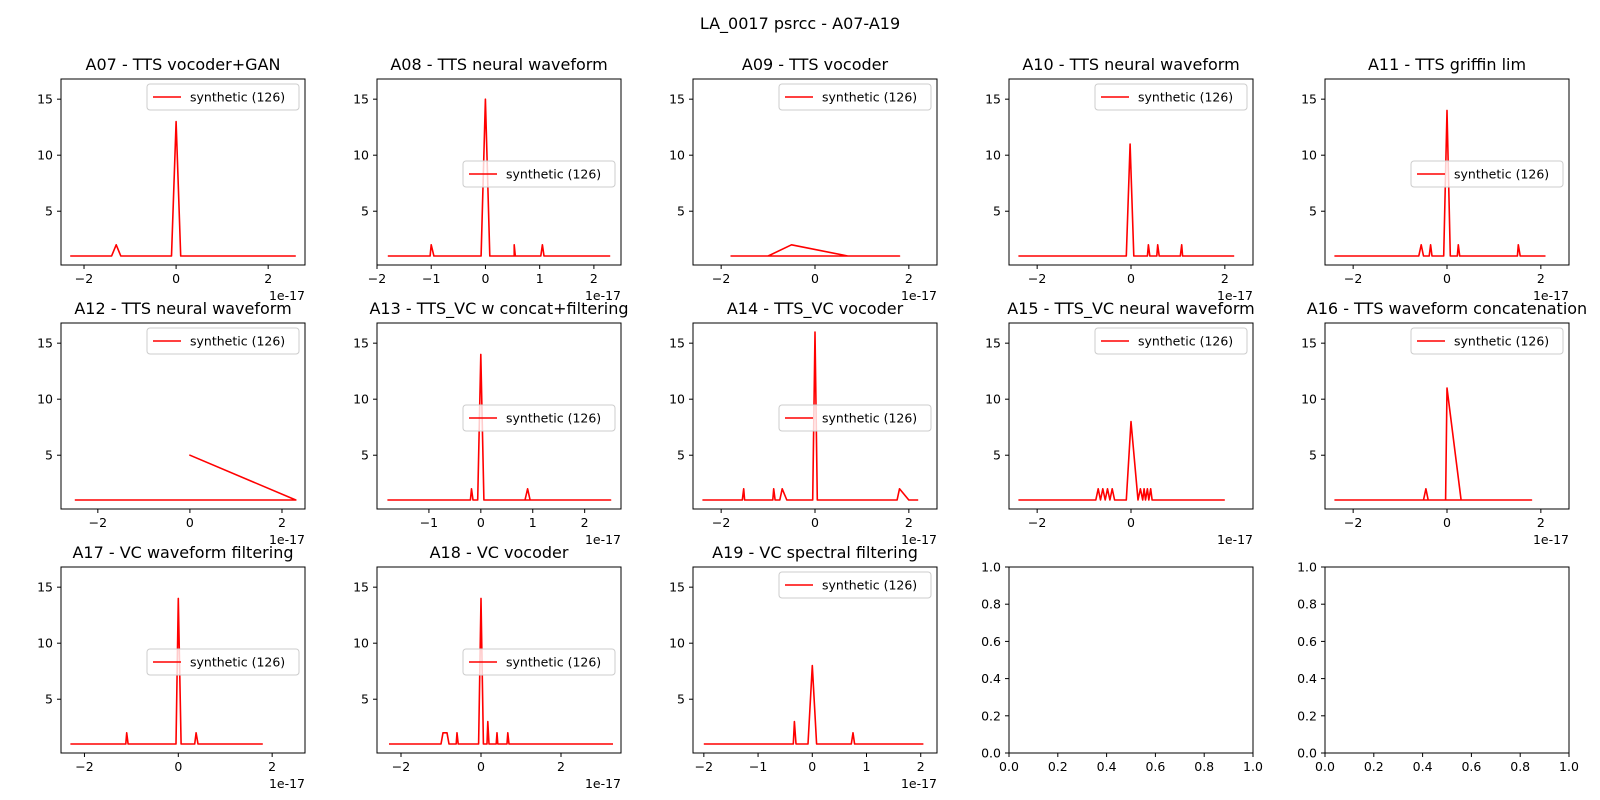  What do you see at coordinates (1307, 678) in the screenshot?
I see `y-tick-label: 0.4` at bounding box center [1307, 678].